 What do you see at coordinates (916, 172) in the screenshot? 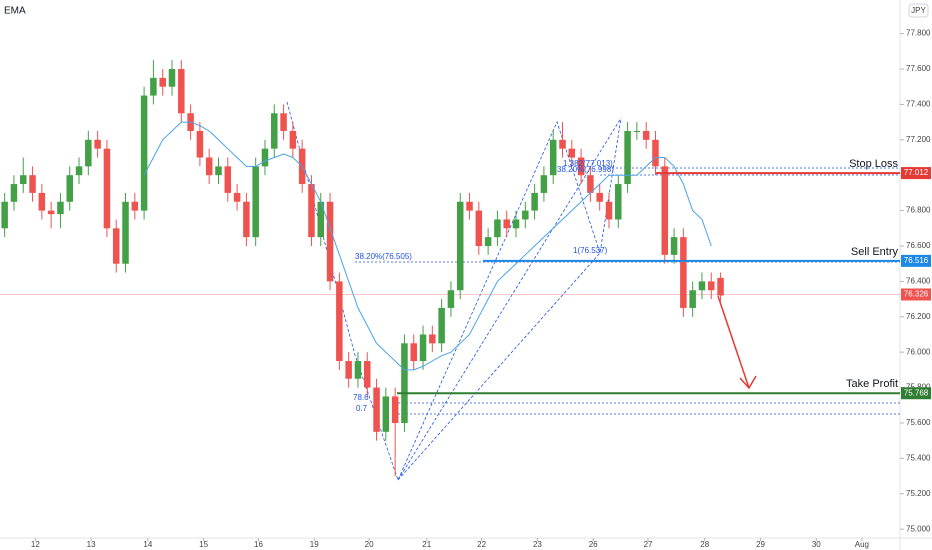
I see `level-value: 77.012` at bounding box center [916, 172].